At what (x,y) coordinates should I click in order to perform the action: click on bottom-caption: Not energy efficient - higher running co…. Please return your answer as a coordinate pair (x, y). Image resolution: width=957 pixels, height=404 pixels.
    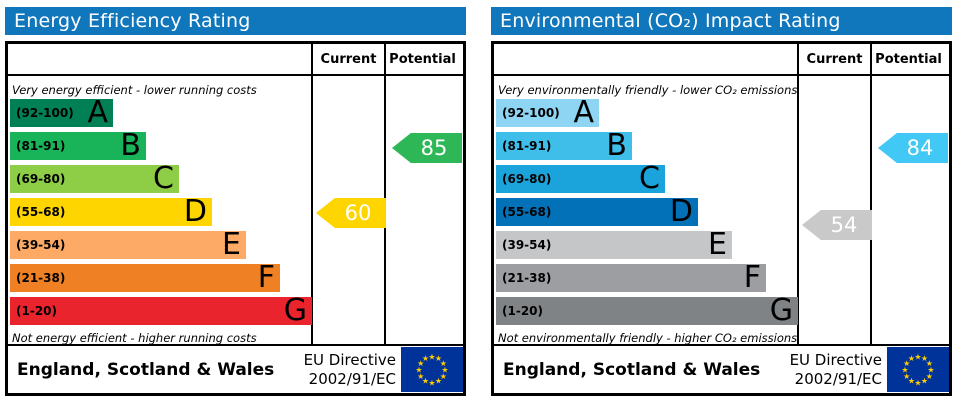
    Looking at the image, I should click on (134, 338).